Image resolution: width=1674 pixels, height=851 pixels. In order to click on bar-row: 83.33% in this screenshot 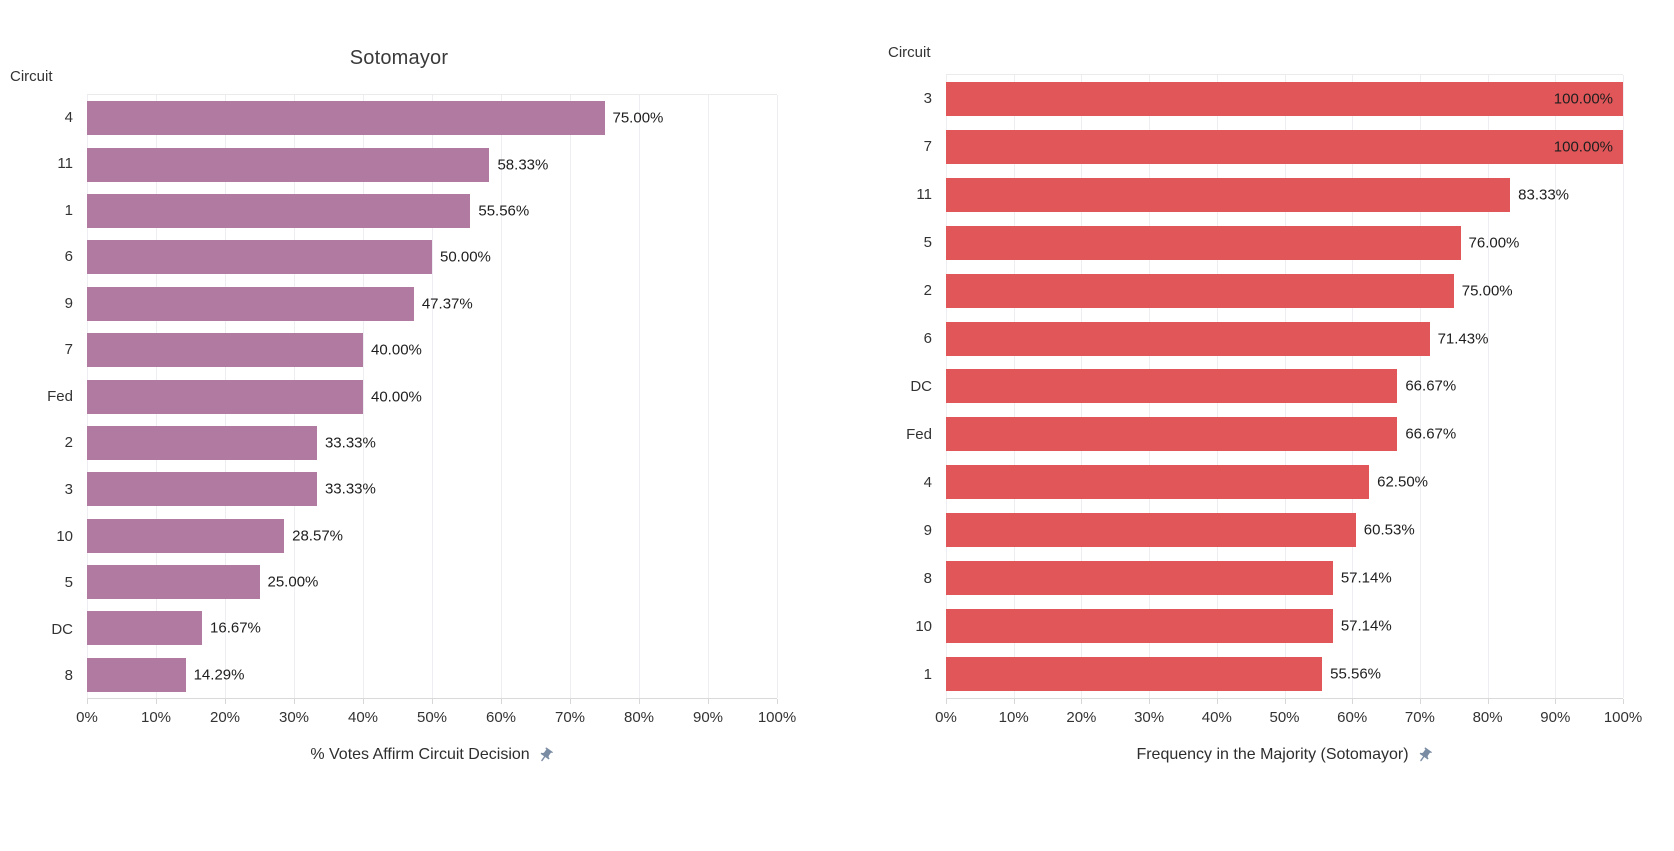, I will do `click(1284, 195)`.